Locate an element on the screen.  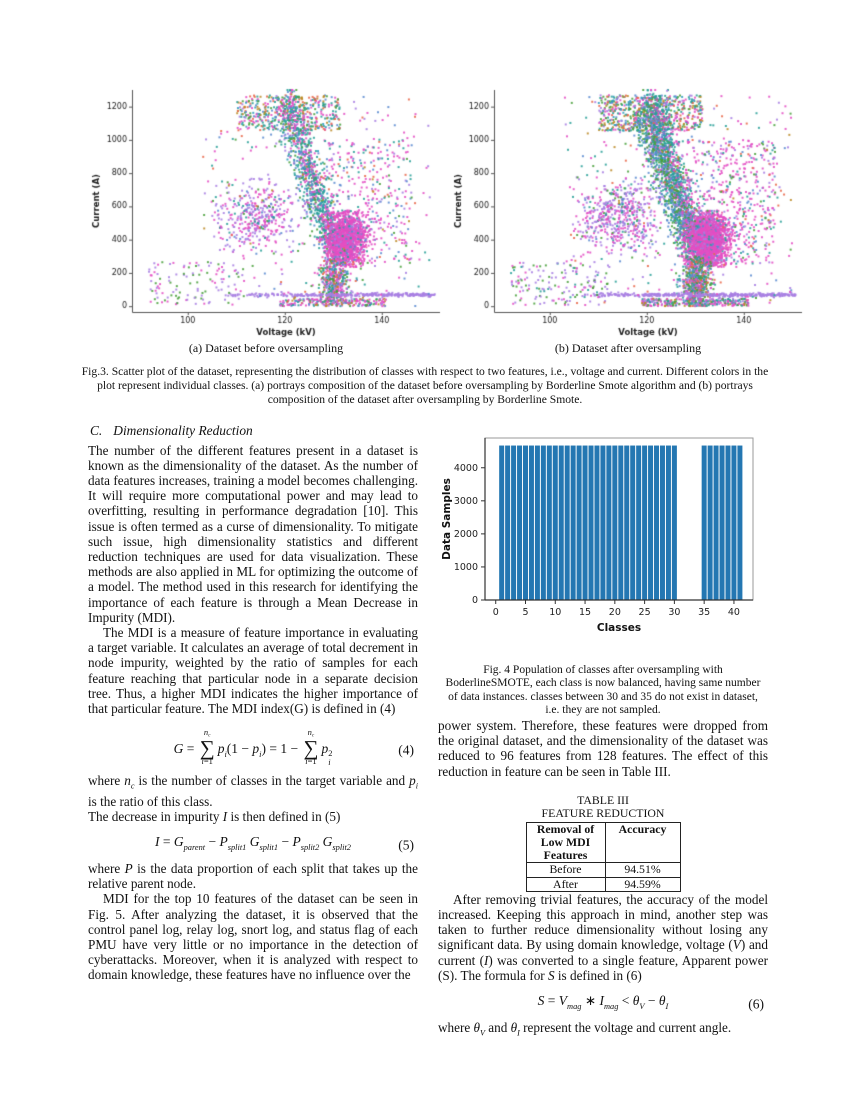
svg-text: 20 is located at coordinates (615, 612).